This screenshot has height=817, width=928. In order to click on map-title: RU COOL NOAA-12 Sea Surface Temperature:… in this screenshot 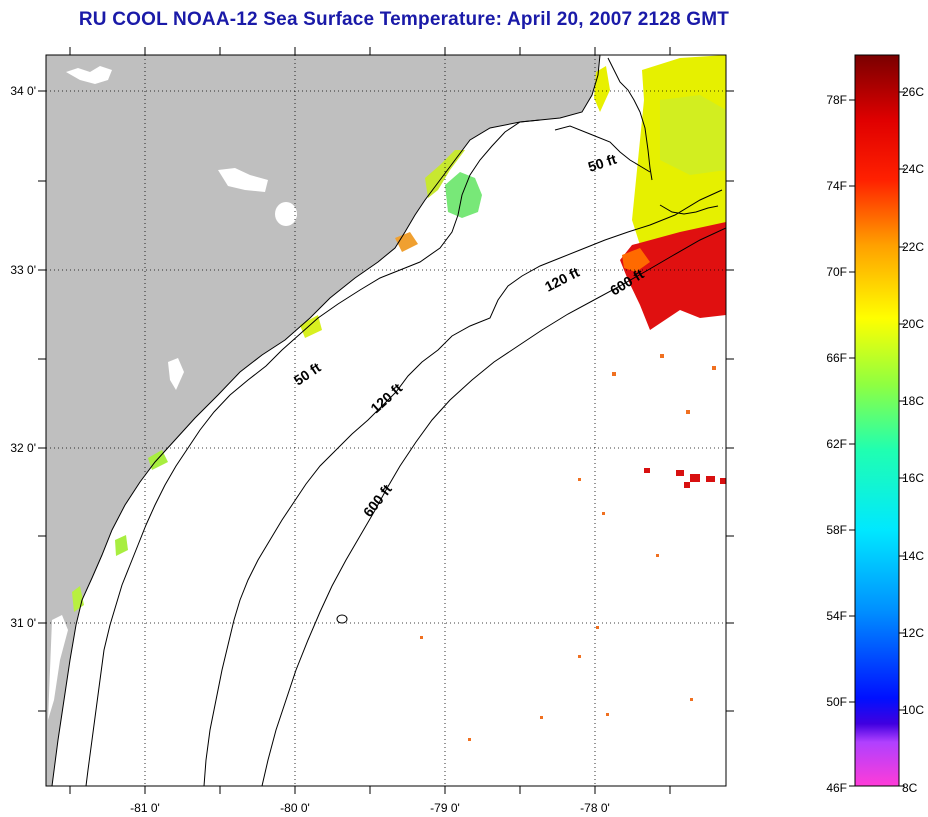, I will do `click(404, 19)`.